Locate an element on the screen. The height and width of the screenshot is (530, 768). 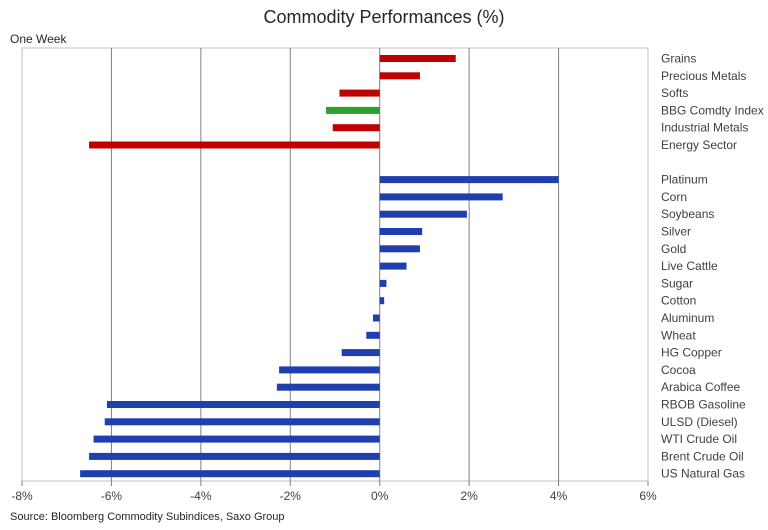
category-label: Cotton is located at coordinates (678, 301).